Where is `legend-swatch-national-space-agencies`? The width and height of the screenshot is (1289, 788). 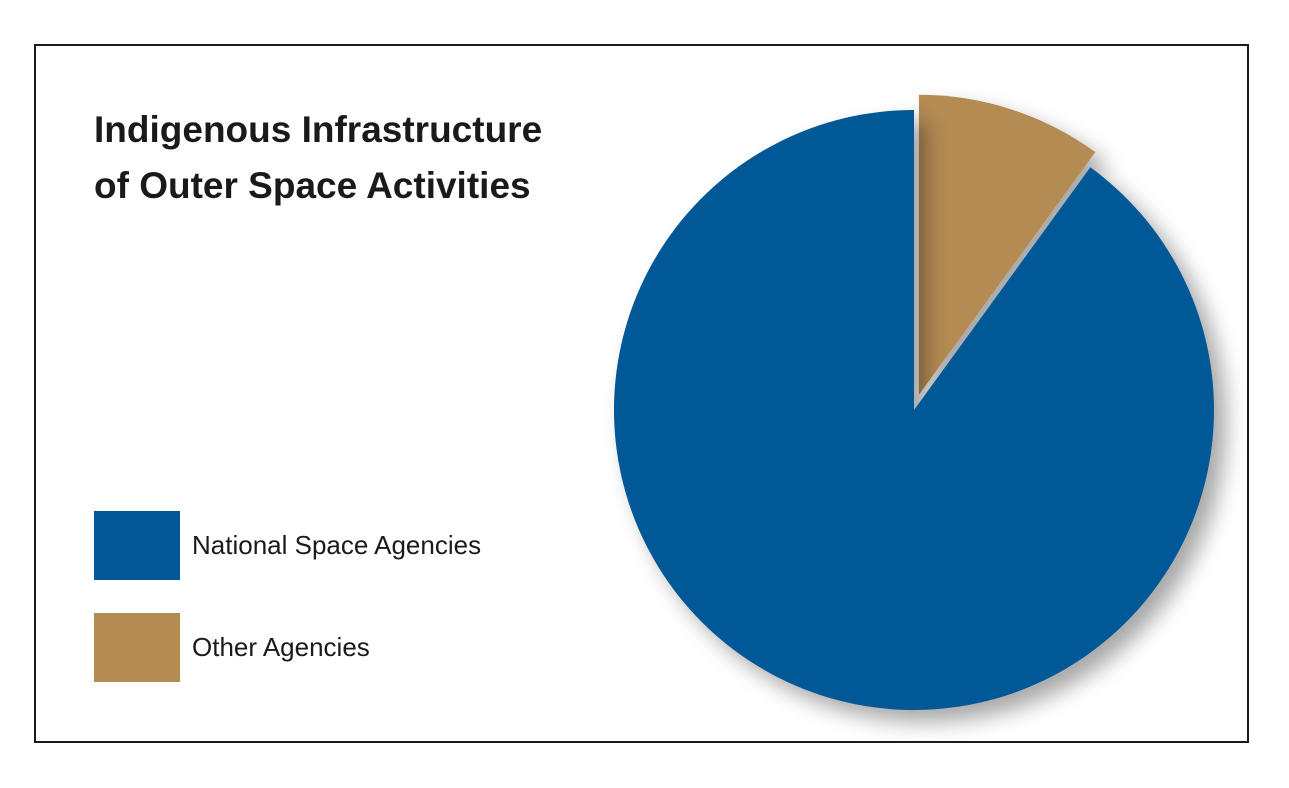
legend-swatch-national-space-agencies is located at coordinates (137, 545).